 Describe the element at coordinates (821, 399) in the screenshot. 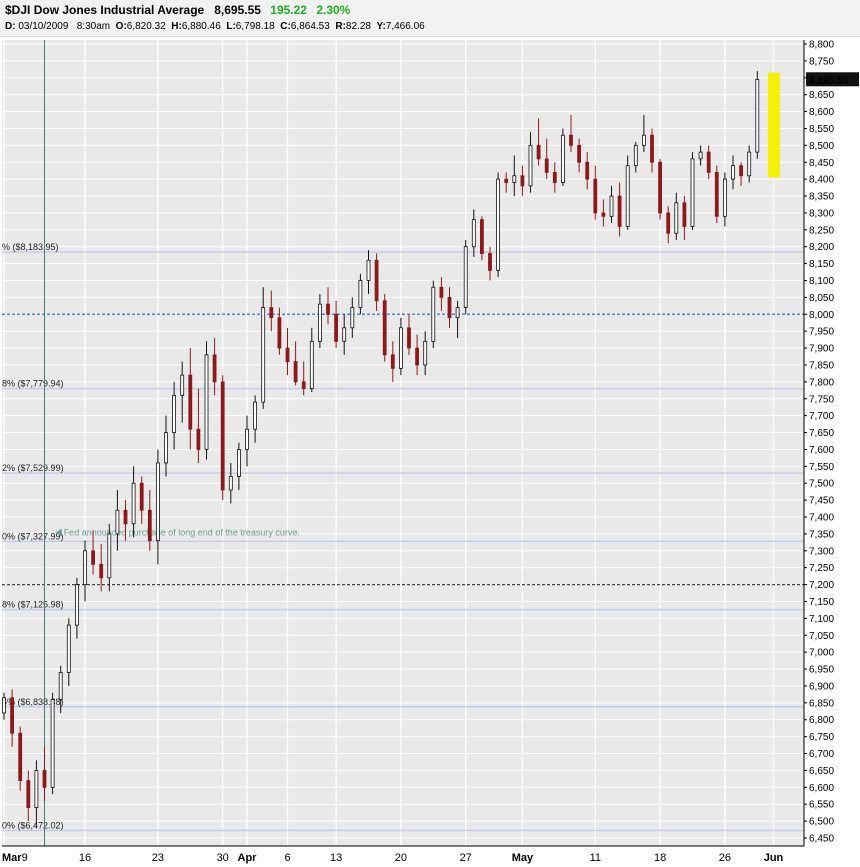

I see `y-tick-label: 7,750` at that location.